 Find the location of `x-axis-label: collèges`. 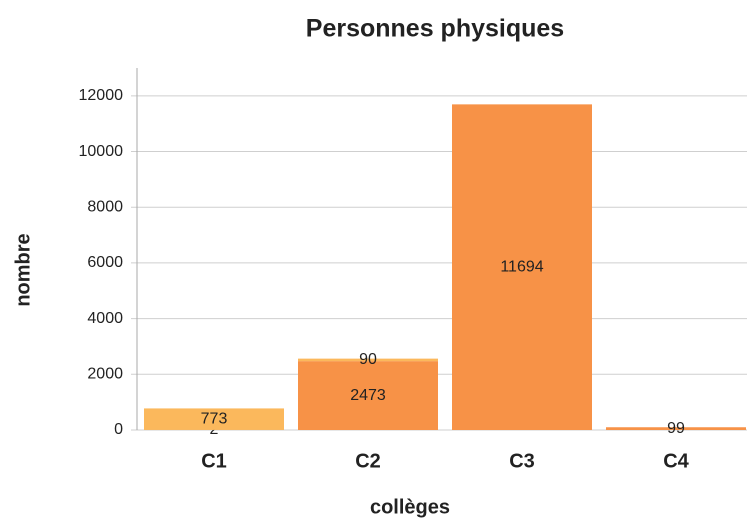

x-axis-label: collèges is located at coordinates (410, 507).